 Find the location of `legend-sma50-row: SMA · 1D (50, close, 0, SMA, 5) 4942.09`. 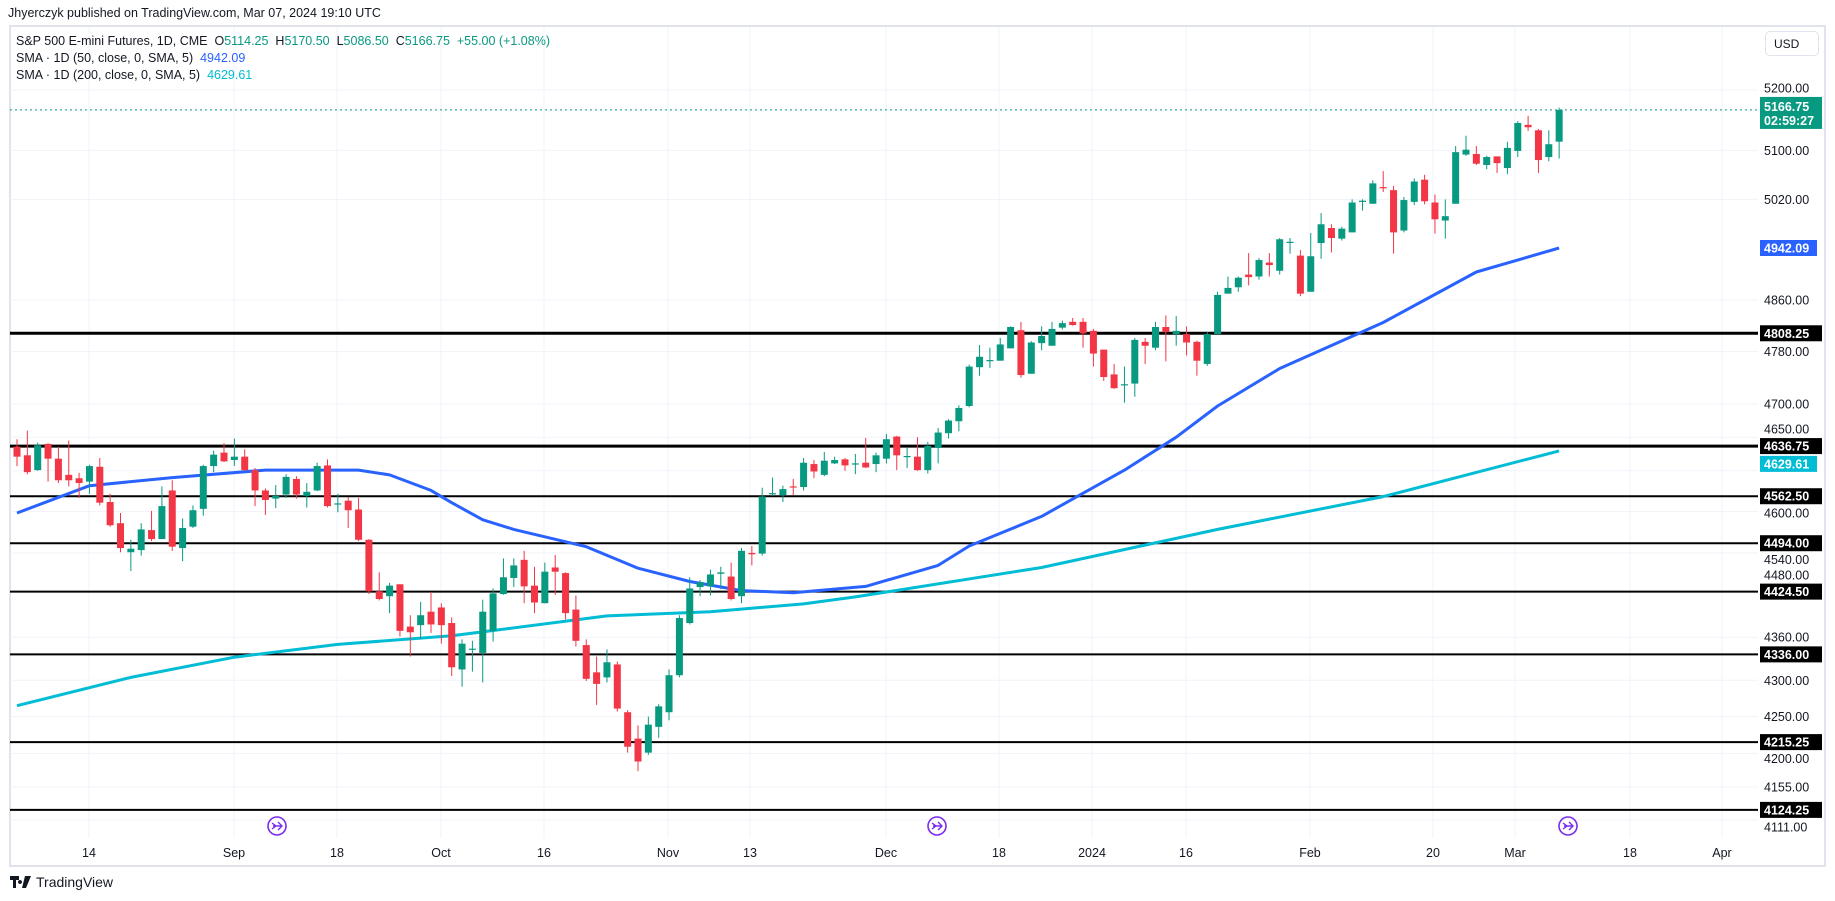

legend-sma50-row: SMA · 1D (50, close, 0, SMA, 5) 4942.09 is located at coordinates (283, 58).